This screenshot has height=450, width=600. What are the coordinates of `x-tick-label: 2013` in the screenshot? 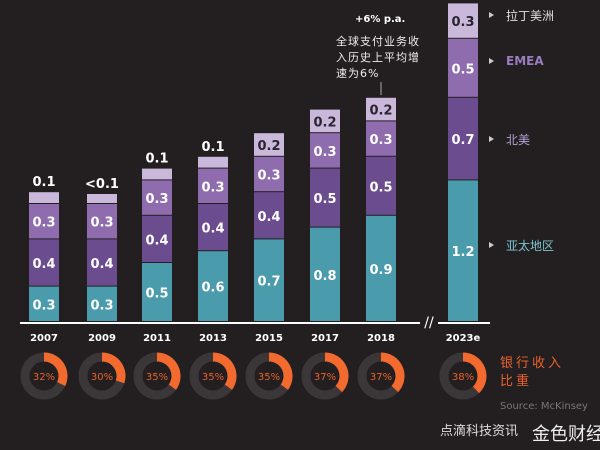 It's located at (213, 338).